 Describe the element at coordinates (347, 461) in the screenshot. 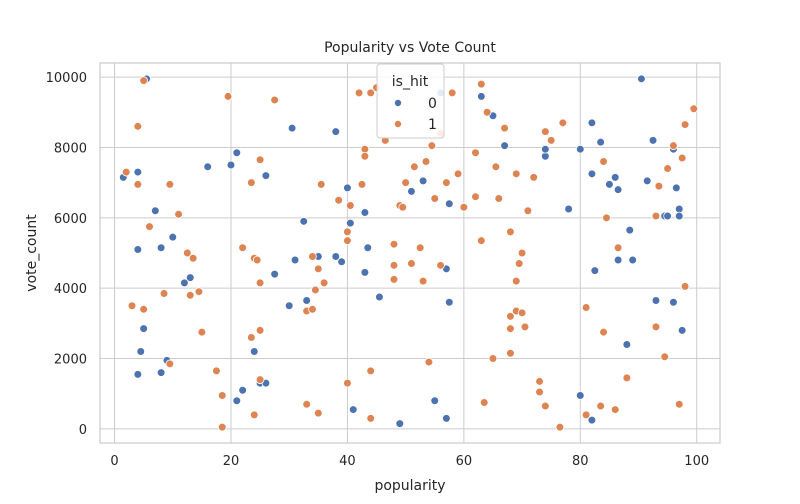

I see `x-tick-label: 40` at that location.